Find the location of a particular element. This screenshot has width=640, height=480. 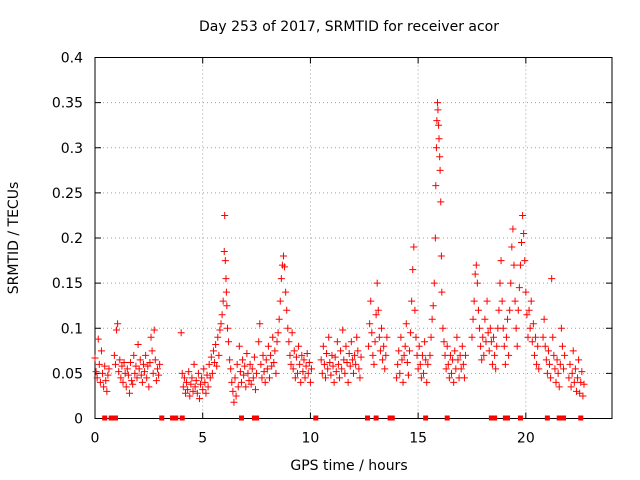

x-tick-label: 5 is located at coordinates (202, 439).